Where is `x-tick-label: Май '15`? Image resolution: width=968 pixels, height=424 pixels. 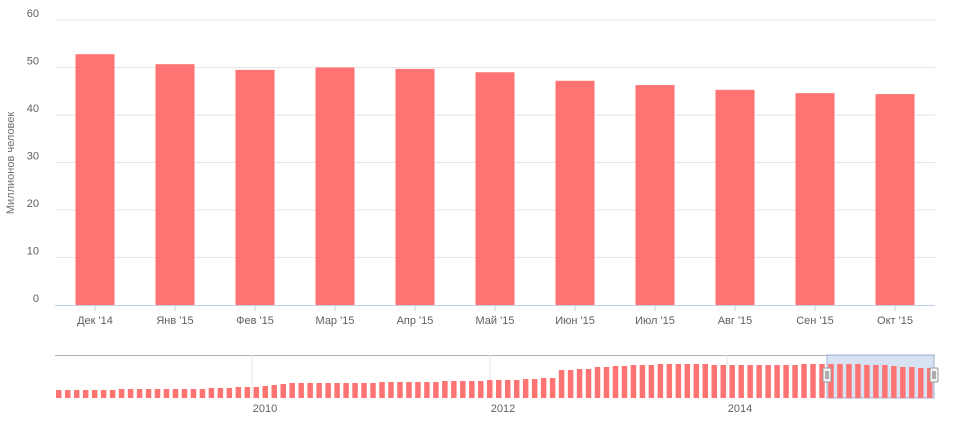 x-tick-label: Май '15 is located at coordinates (495, 321).